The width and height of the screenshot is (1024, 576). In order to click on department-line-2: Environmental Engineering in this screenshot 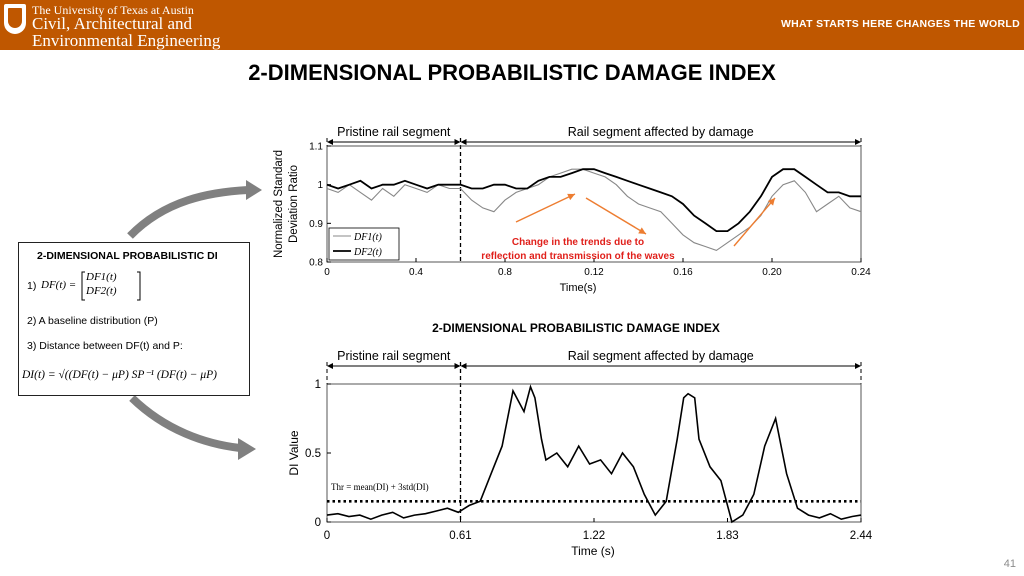, I will do `click(126, 40)`.